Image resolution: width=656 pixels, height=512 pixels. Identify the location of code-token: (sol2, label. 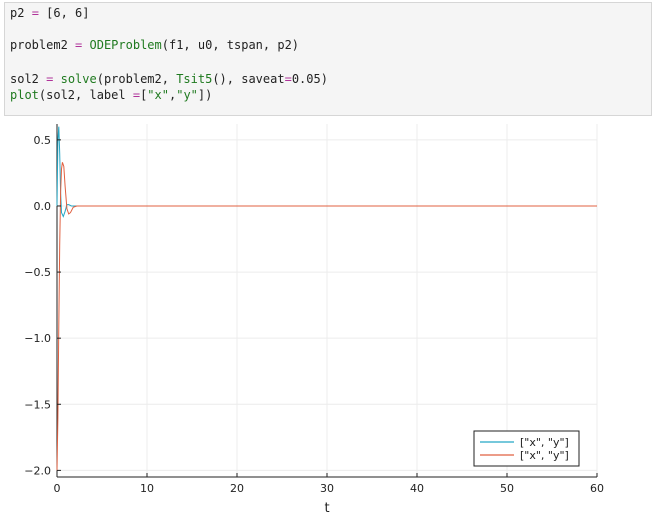
(85, 95).